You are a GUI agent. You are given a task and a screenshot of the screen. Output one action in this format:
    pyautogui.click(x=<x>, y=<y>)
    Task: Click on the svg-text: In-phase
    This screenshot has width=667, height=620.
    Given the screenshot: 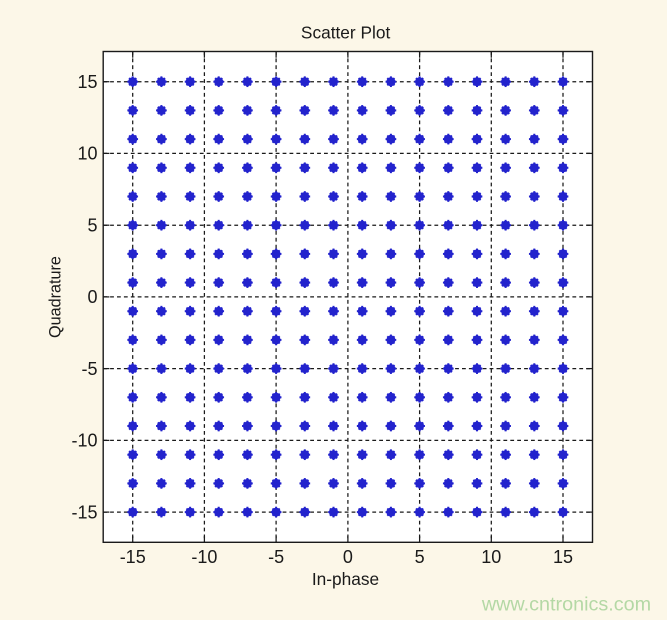 What is the action you would take?
    pyautogui.click(x=345, y=579)
    